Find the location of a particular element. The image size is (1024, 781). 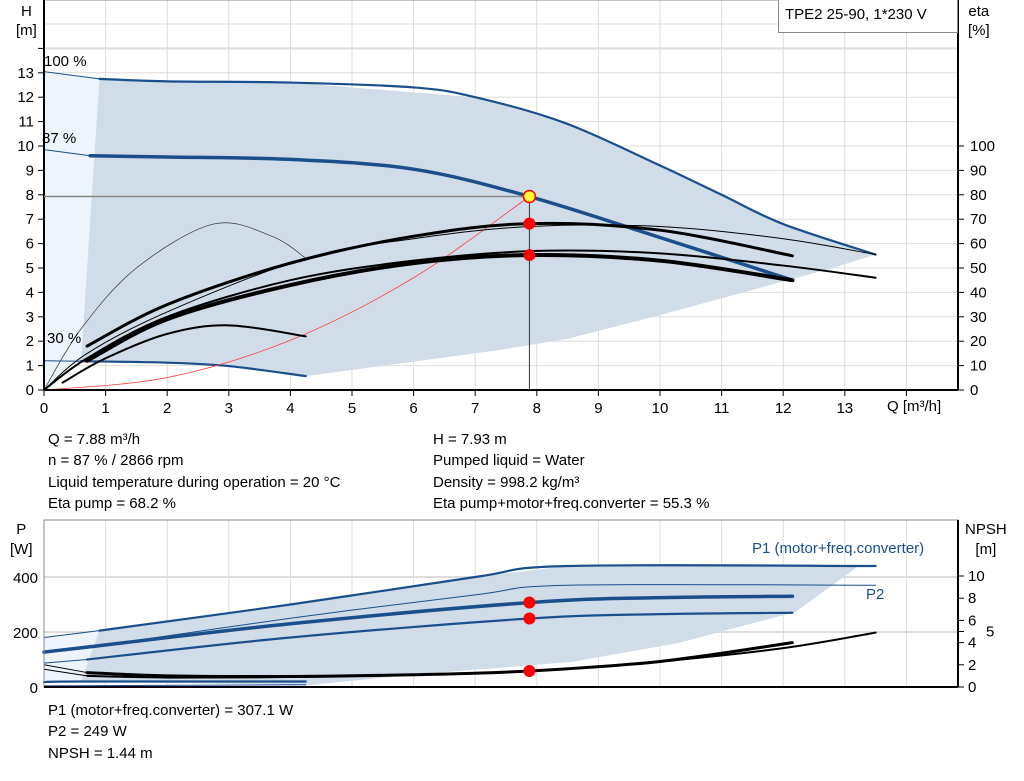

readout-npsh: NPSH = 1.44 m is located at coordinates (100, 753).